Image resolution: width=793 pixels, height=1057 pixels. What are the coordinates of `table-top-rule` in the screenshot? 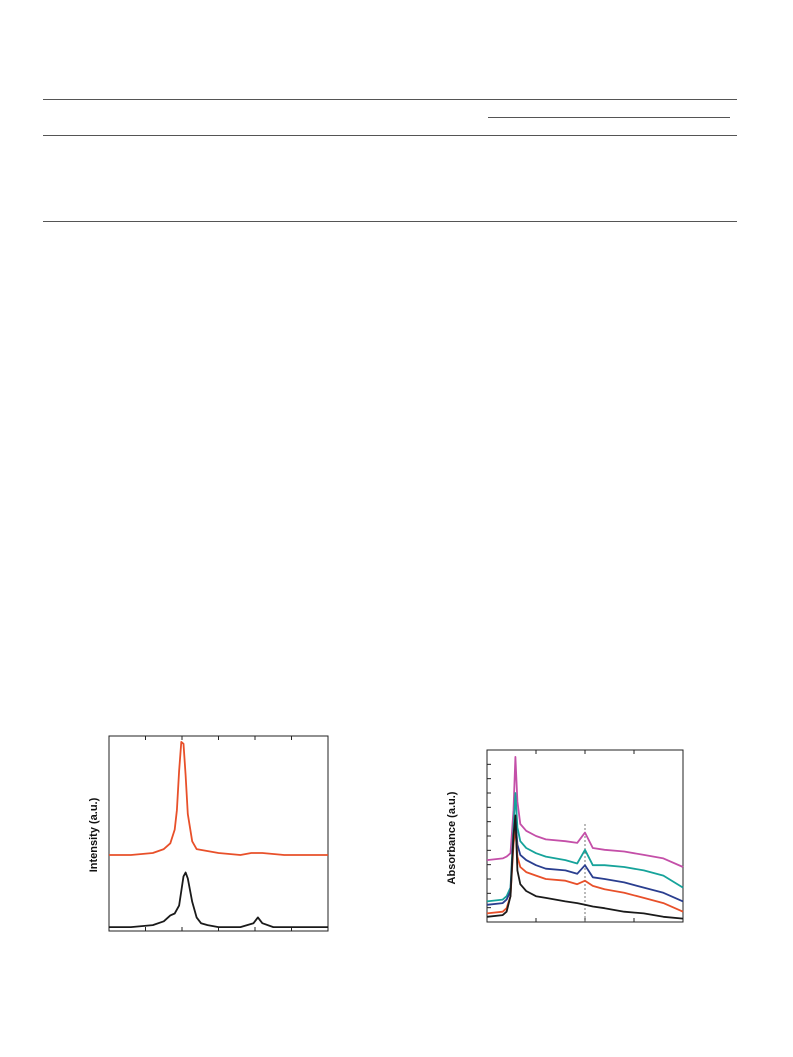 It's located at (390, 99).